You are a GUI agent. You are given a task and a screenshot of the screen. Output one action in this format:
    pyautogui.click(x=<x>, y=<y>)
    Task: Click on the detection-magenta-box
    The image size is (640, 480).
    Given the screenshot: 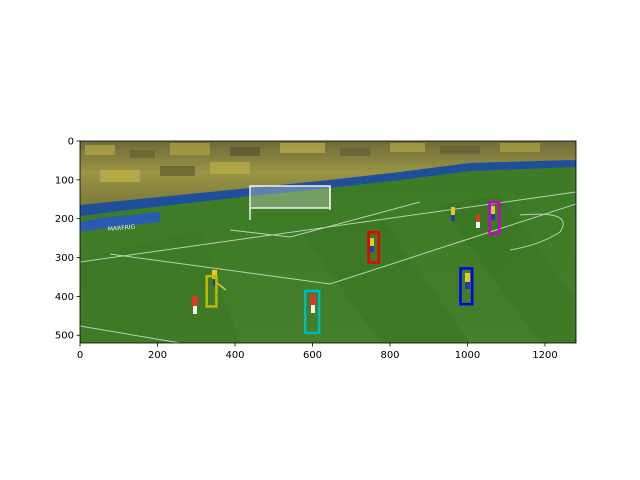 What is the action you would take?
    pyautogui.click(x=494, y=218)
    